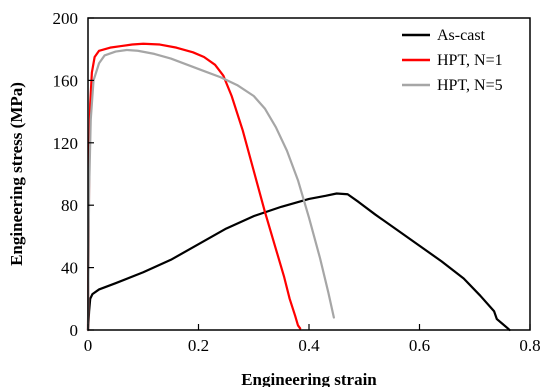 This screenshot has height=387, width=542. Describe the element at coordinates (66, 80) in the screenshot. I see `y-tick-label: 160` at that location.